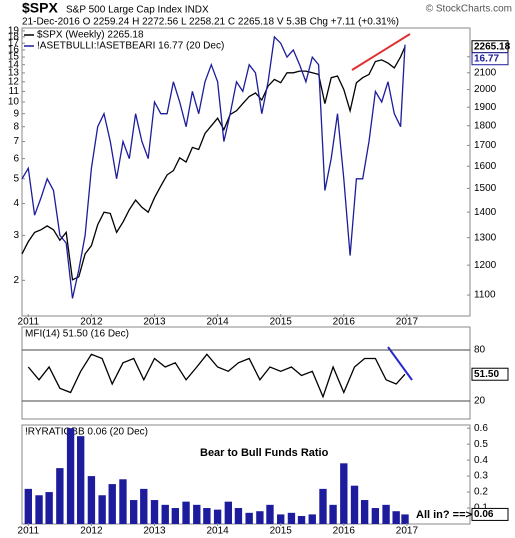  Describe the element at coordinates (264, 453) in the screenshot. I see `annotation: Bear to Bull Funds Ratio` at that location.